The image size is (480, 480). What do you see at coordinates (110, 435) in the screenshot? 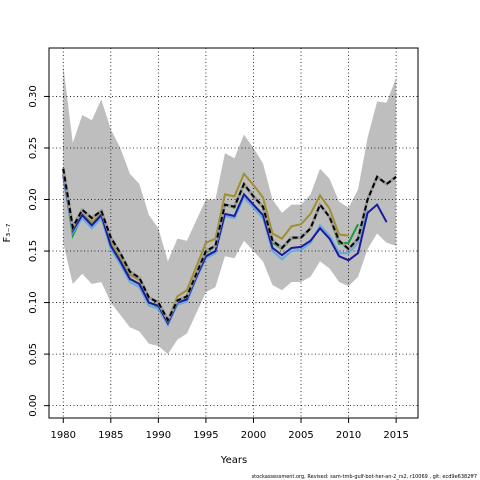
I see `x-tick-label: 1985` at bounding box center [110, 435].